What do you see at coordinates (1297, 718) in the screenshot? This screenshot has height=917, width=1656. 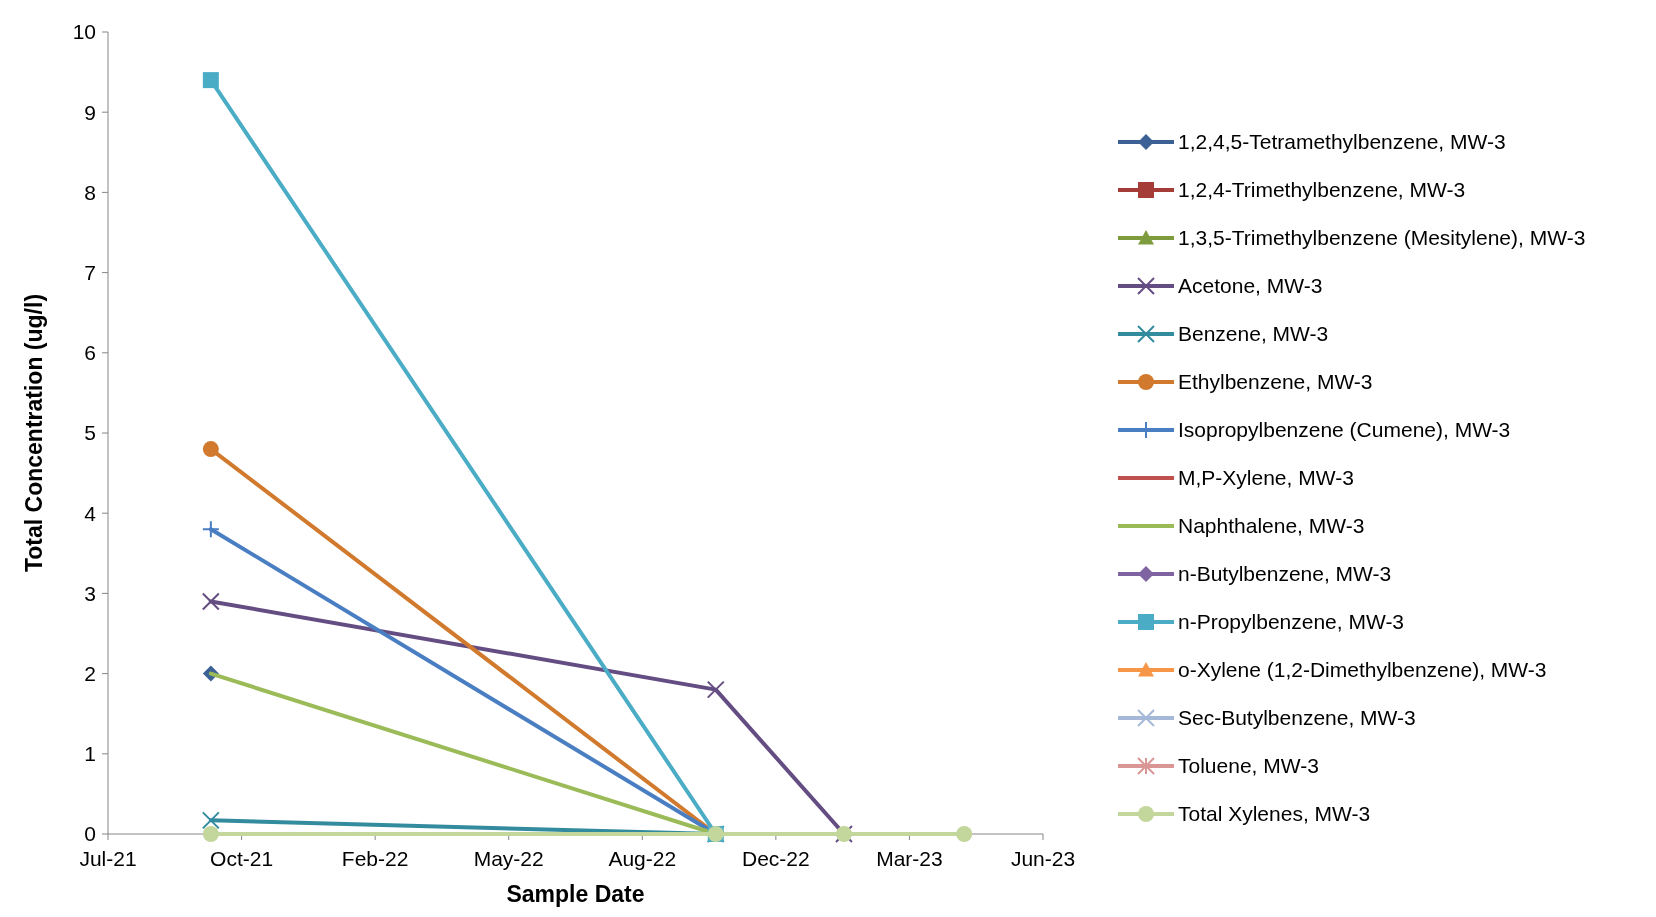 I see `legend-label: Sec-Butylbenzene, MW-3` at bounding box center [1297, 718].